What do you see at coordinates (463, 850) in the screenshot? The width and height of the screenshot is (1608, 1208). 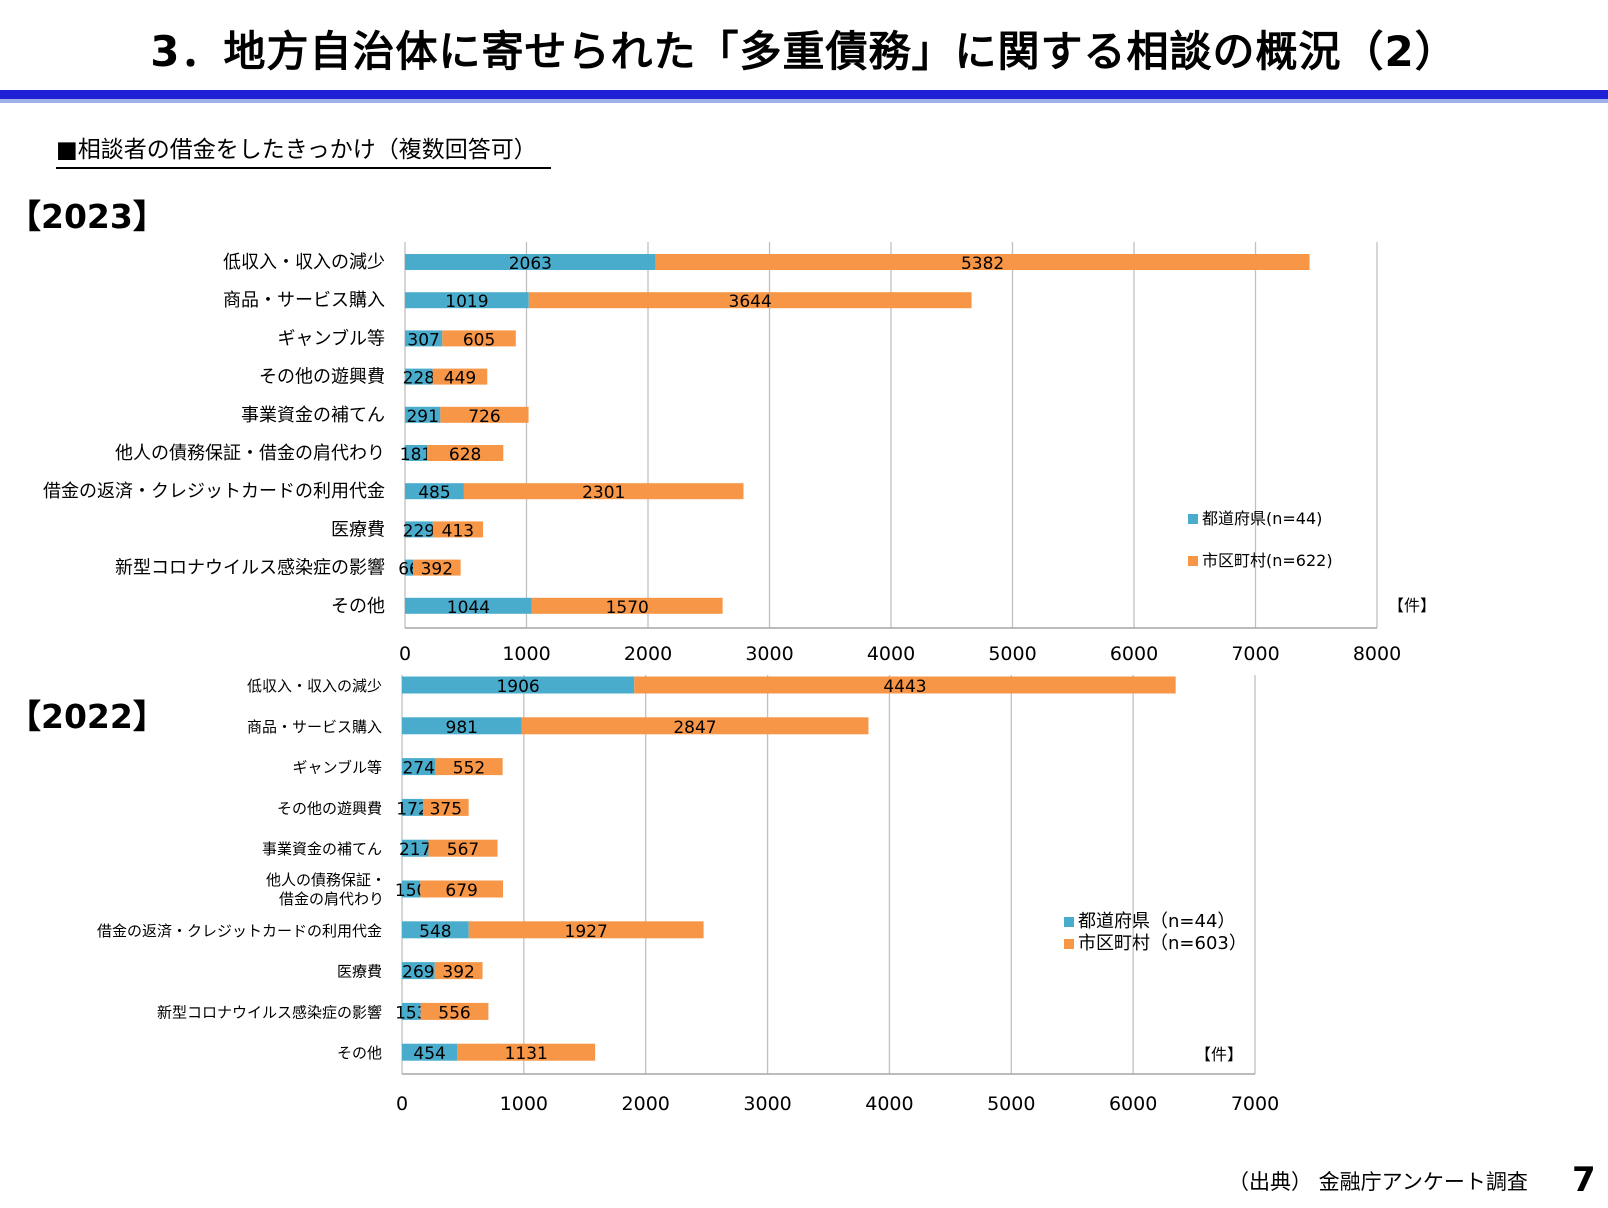 I see `chart-2022-data-label: 567` at bounding box center [463, 850].